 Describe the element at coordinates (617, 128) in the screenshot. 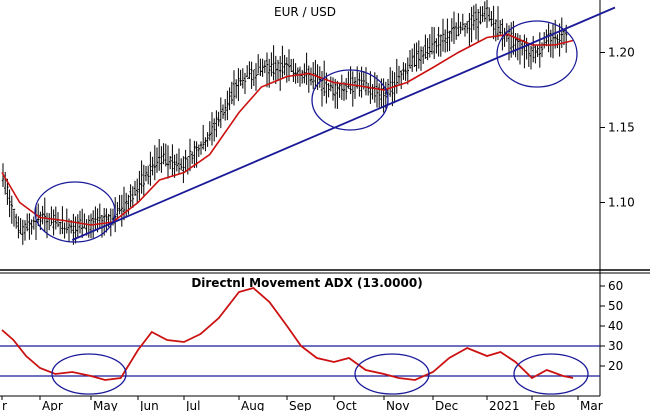

I see `price-y-axis: 1.20 1.15 1.10` at that location.